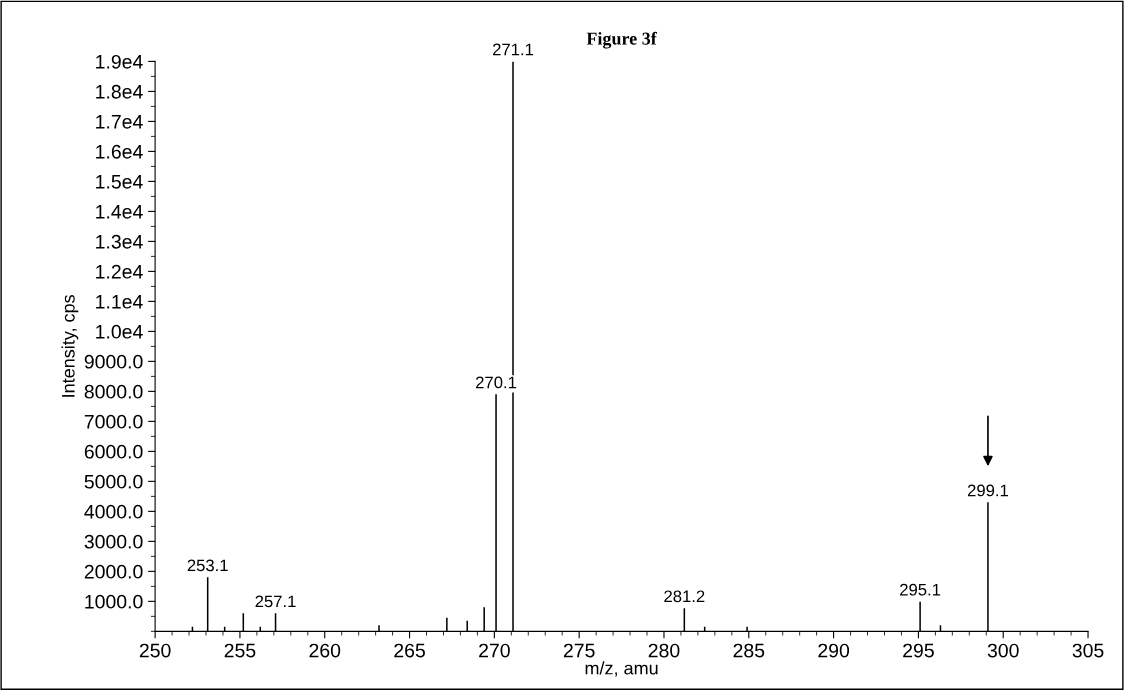 Image resolution: width=1124 pixels, height=690 pixels. What do you see at coordinates (119, 331) in the screenshot?
I see `y-tick-label: 1.0e4` at bounding box center [119, 331].